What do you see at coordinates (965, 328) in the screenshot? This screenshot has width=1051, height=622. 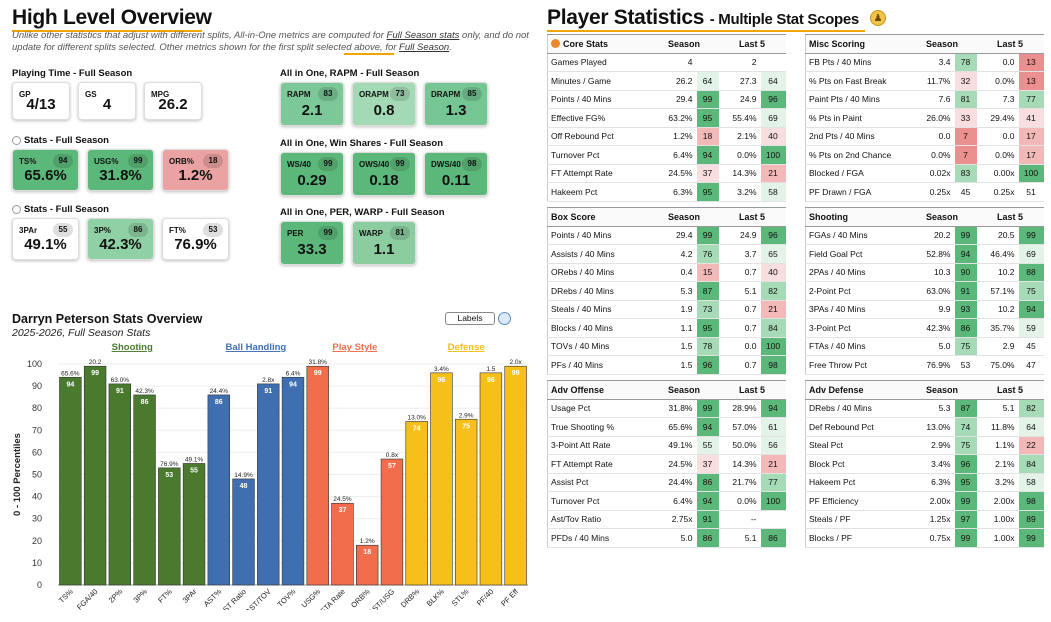 I see `season-percentile: 86` at bounding box center [965, 328].